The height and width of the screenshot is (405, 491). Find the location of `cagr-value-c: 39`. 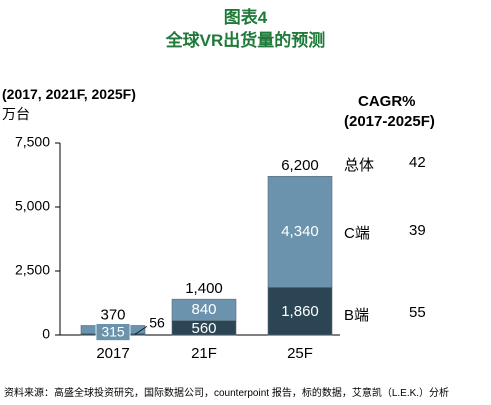

cagr-value-c: 39 is located at coordinates (417, 230).